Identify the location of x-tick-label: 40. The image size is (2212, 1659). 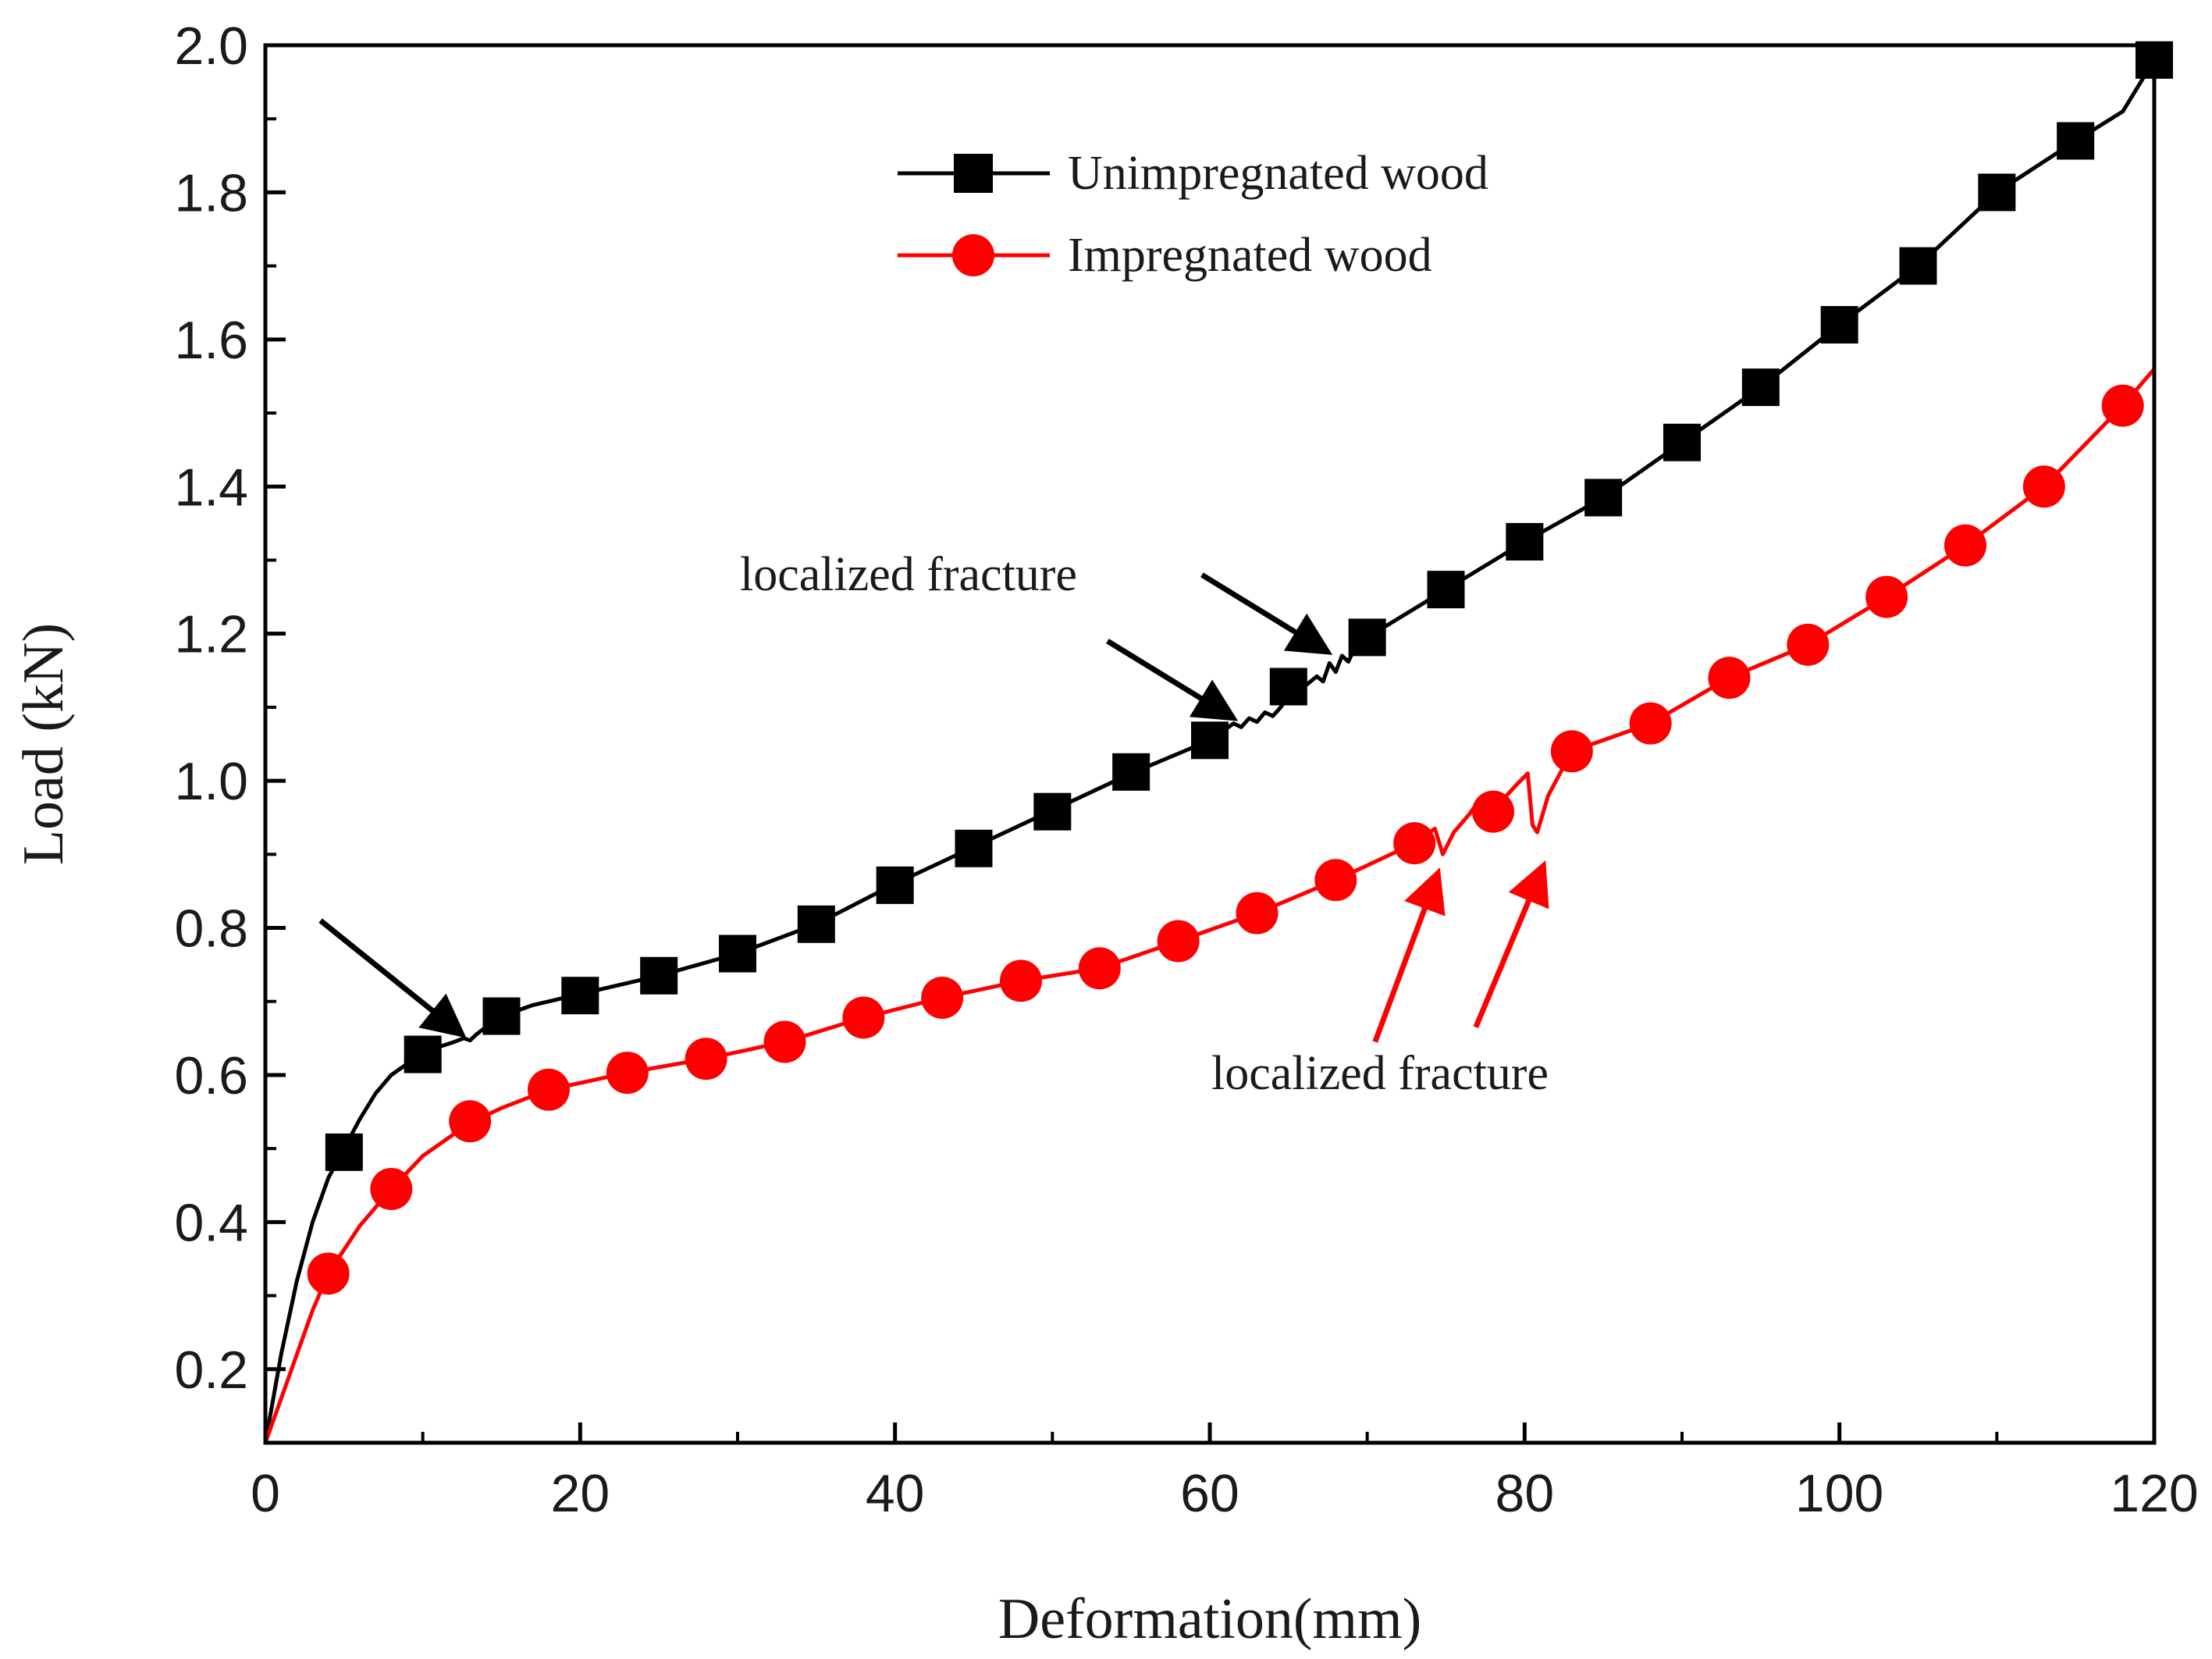
(896, 1493).